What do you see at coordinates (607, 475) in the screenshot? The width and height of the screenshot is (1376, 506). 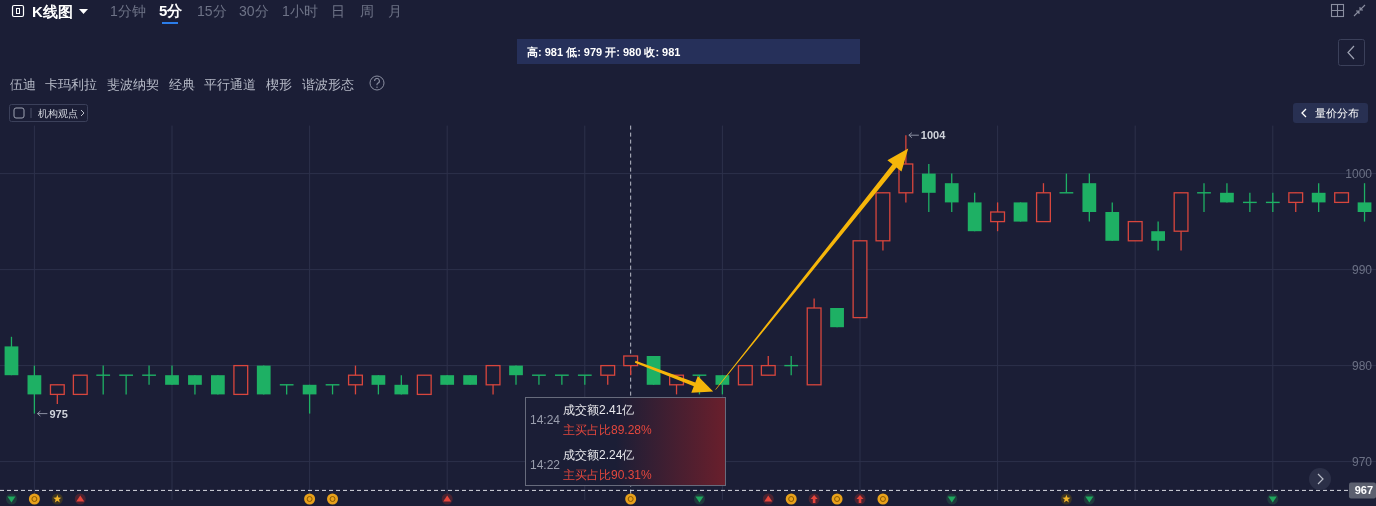 I see `annotation: 主买占比90.31%` at bounding box center [607, 475].